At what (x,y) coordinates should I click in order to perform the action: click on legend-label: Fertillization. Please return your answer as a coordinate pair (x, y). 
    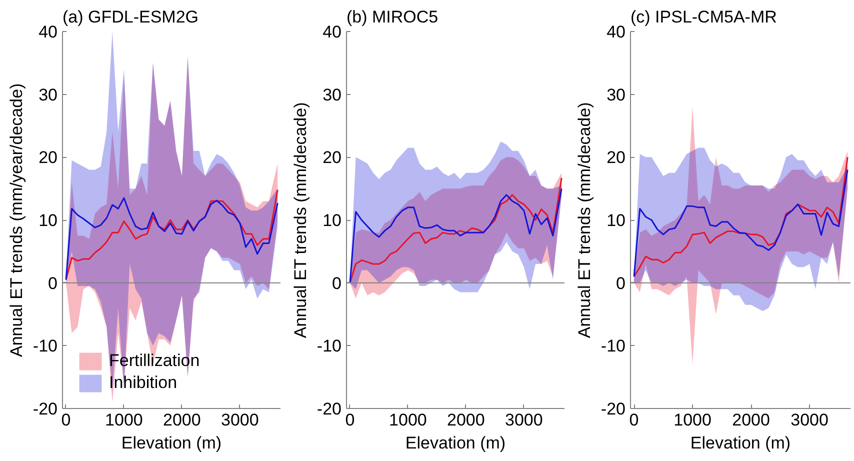
    Looking at the image, I should click on (154, 361).